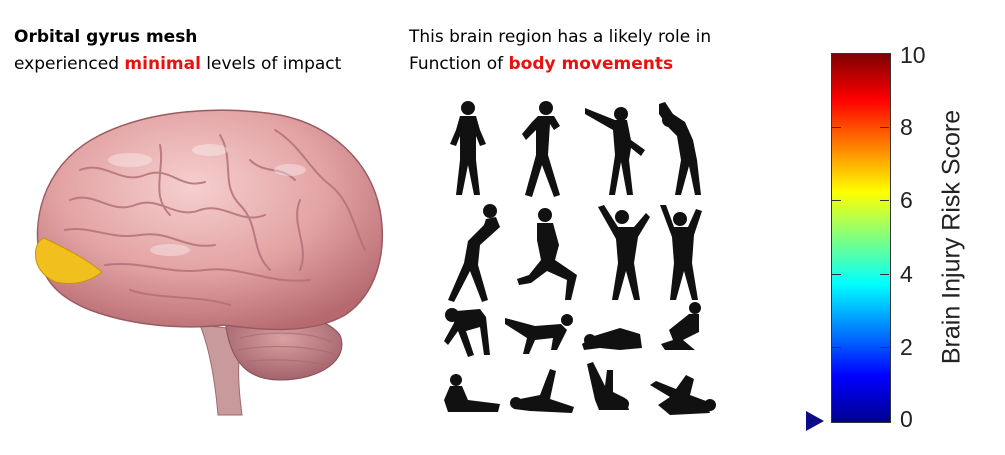 The width and height of the screenshot is (1005, 455). Describe the element at coordinates (906, 200) in the screenshot. I see `colorbar-tick-label: 6` at that location.